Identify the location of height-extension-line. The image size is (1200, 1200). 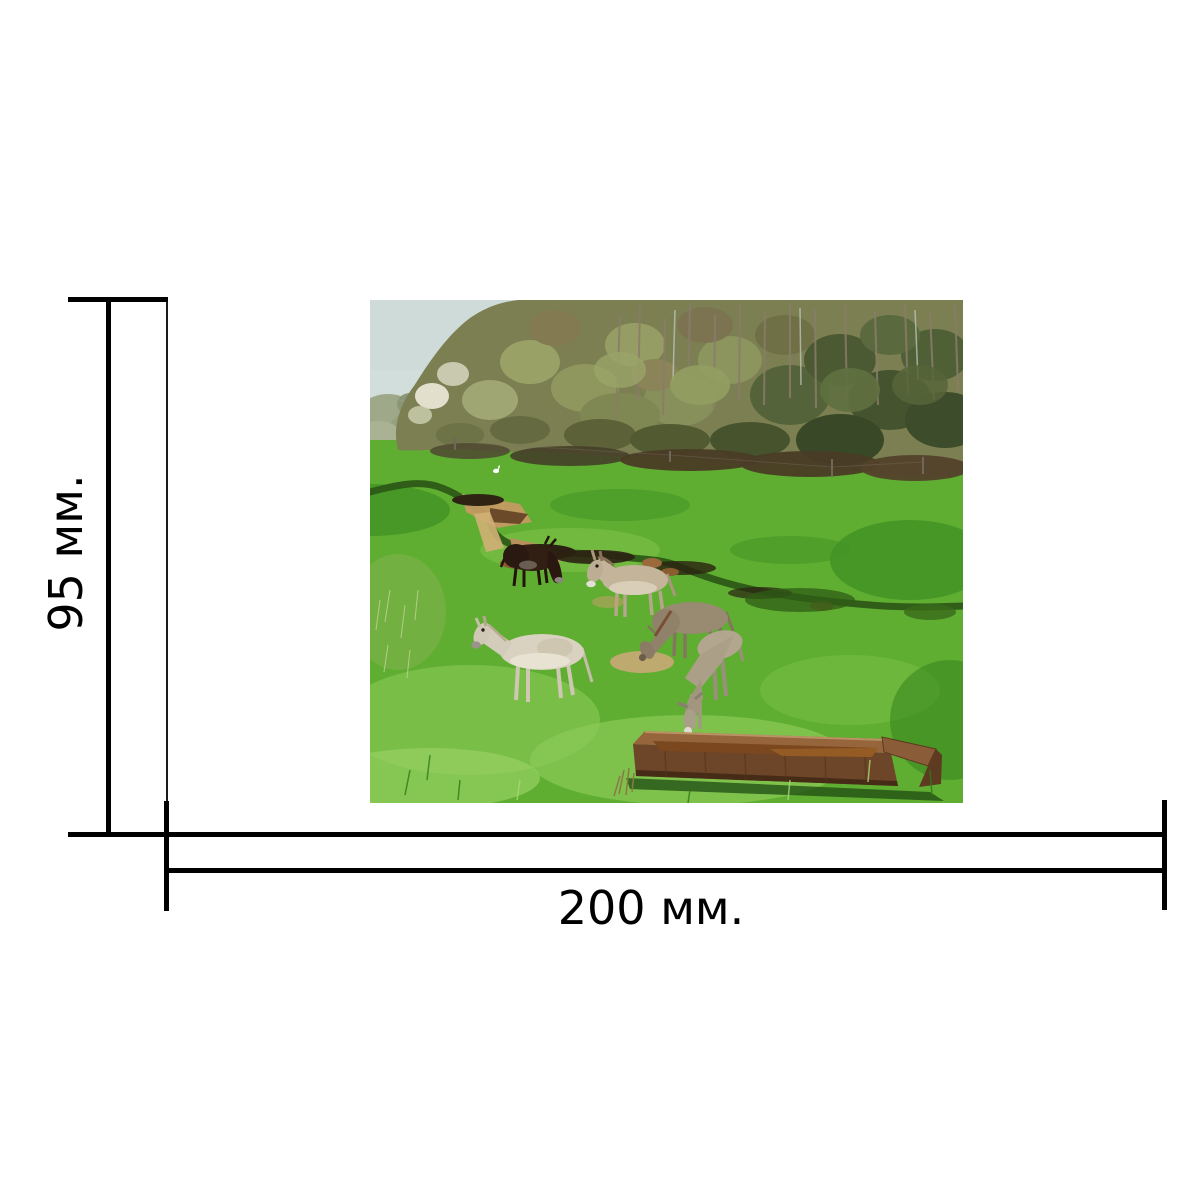
(167, 552).